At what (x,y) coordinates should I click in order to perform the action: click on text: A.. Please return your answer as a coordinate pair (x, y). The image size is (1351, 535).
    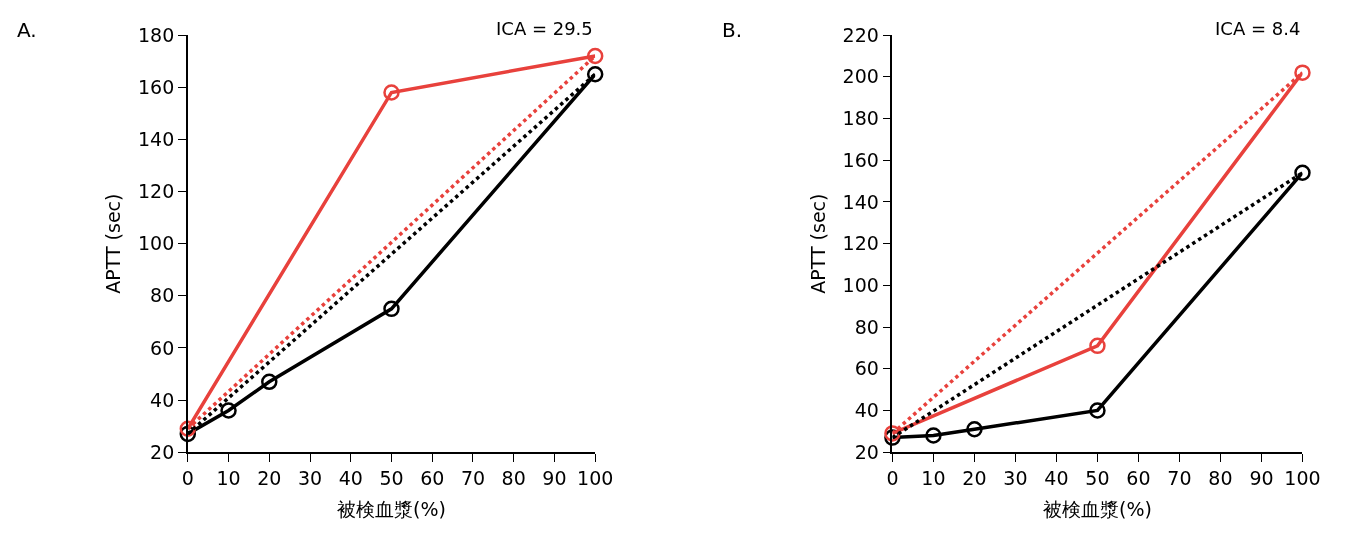
    Looking at the image, I should click on (27, 30).